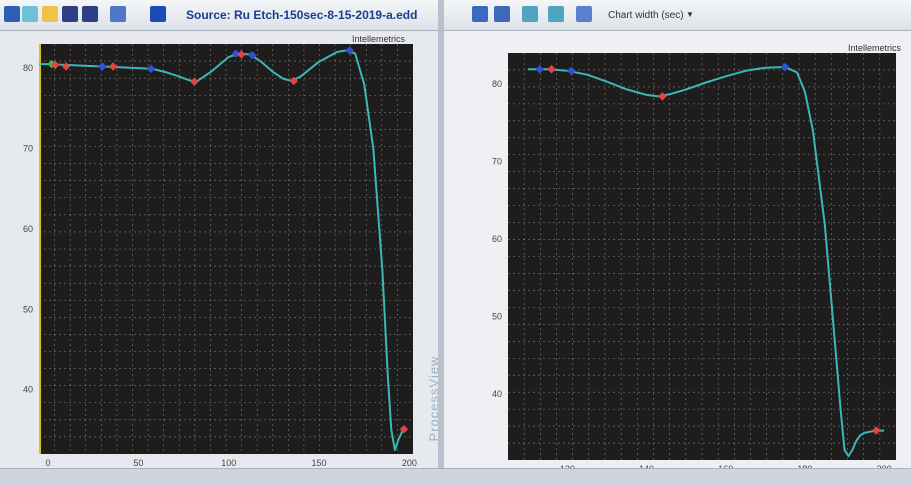  What do you see at coordinates (646, 15) in the screenshot?
I see `chart-width-dropdown: Chart width (sec)` at bounding box center [646, 15].